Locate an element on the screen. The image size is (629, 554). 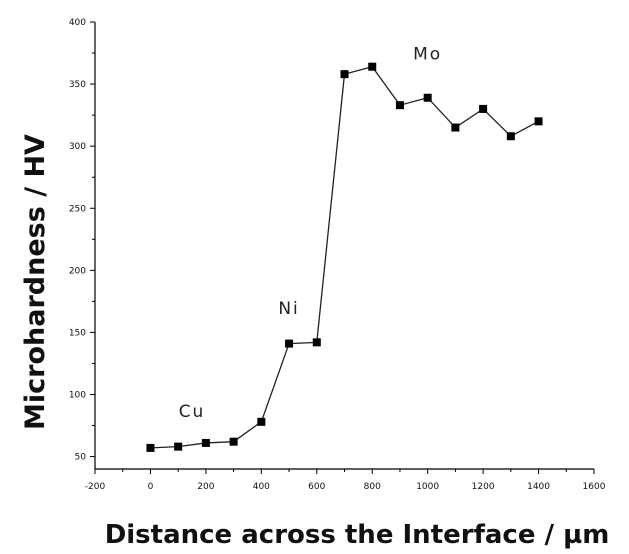
x-ticks: -200 0 200 400 600 800 1000 1200 1400 1600 is located at coordinates (345, 480).